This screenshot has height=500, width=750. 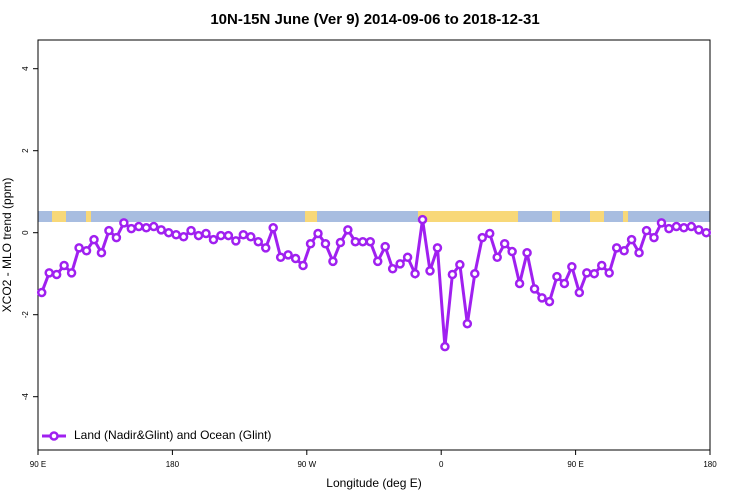 I want to click on y-tick-label: -2, so click(x=25, y=315).